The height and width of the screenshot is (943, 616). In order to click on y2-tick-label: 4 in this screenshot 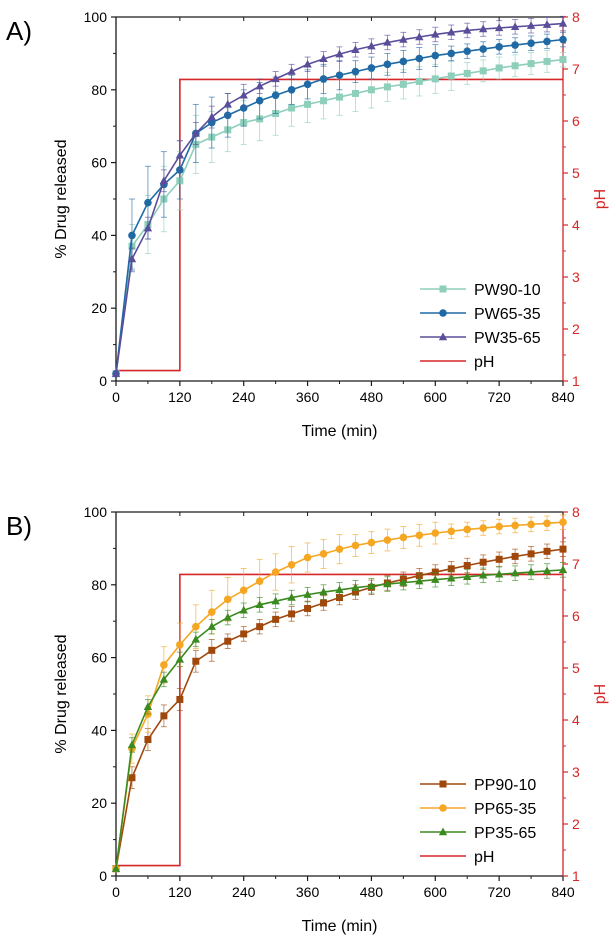, I will do `click(576, 225)`.